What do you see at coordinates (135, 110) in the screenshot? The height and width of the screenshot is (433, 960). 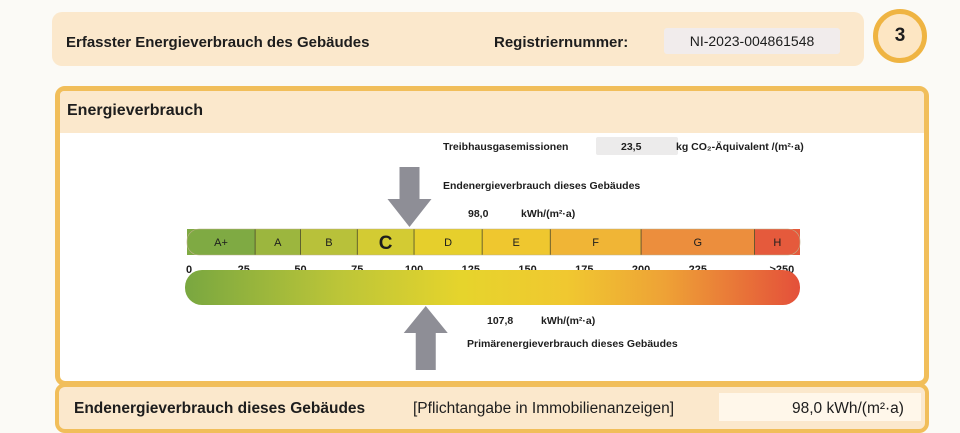 I see `section-title: Energieverbrauch` at bounding box center [135, 110].